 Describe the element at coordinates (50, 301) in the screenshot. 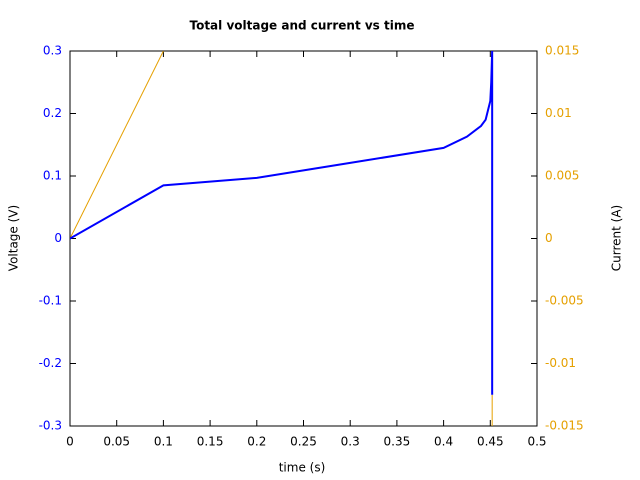

I see `y-tick-label: -0.1` at that location.